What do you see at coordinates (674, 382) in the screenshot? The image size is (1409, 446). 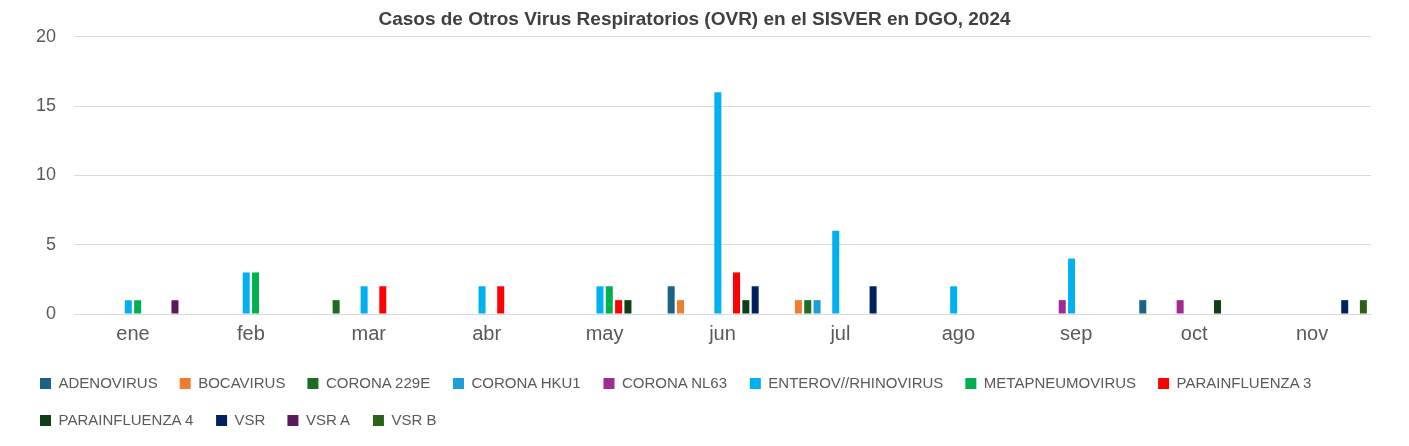 I see `legend-label: CORONA NL63` at bounding box center [674, 382].